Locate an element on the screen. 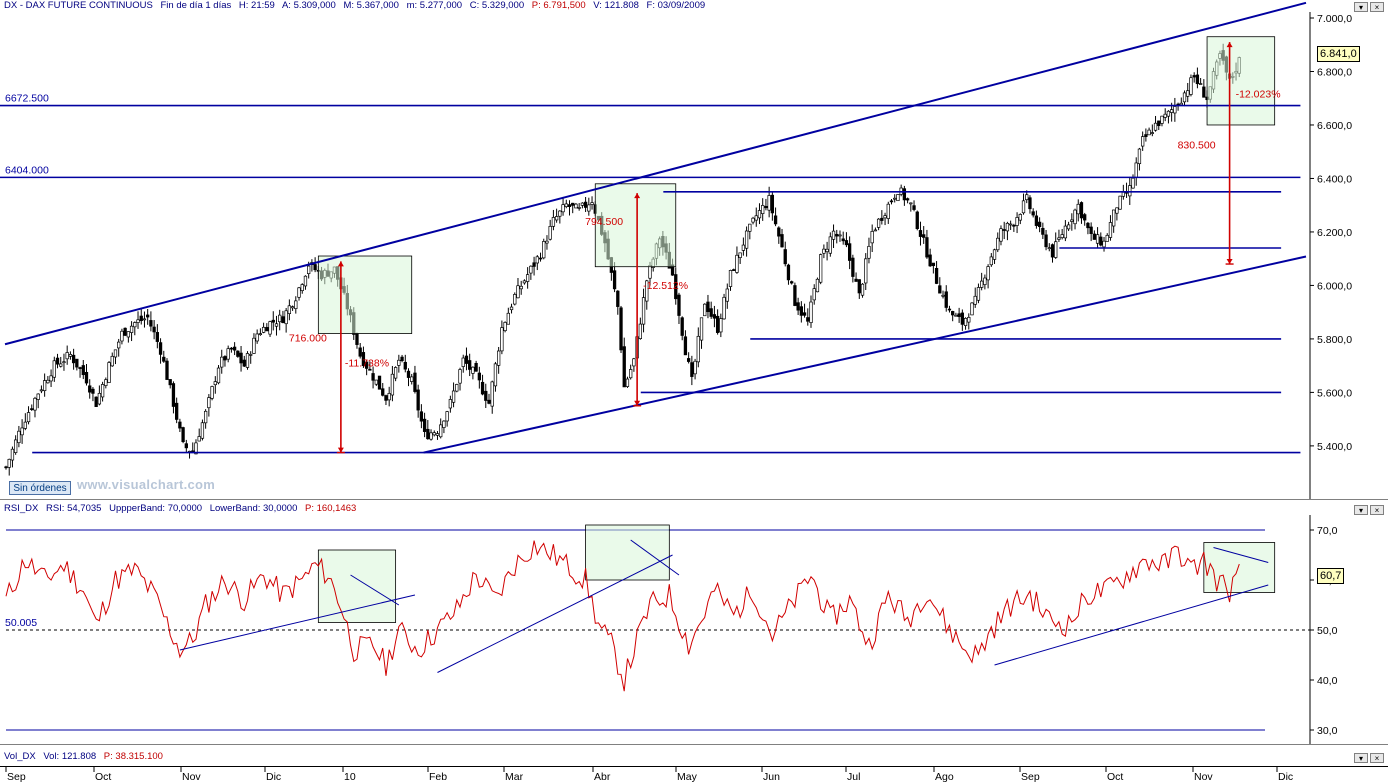  time-tick-label: Oct is located at coordinates (103, 777).